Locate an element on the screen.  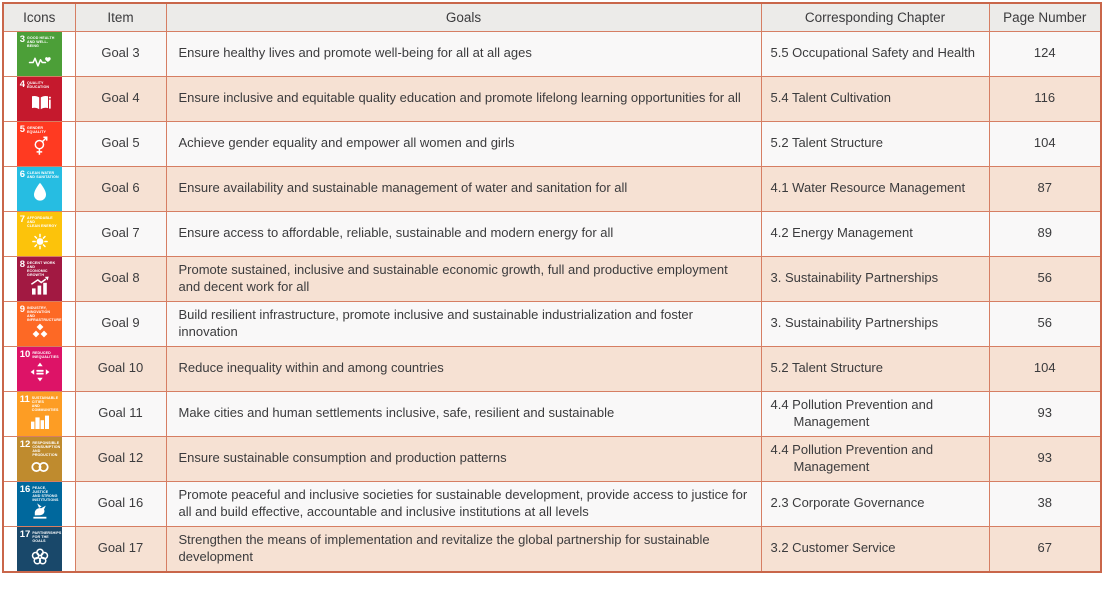
page-number-cell: 89 is located at coordinates (1045, 233).